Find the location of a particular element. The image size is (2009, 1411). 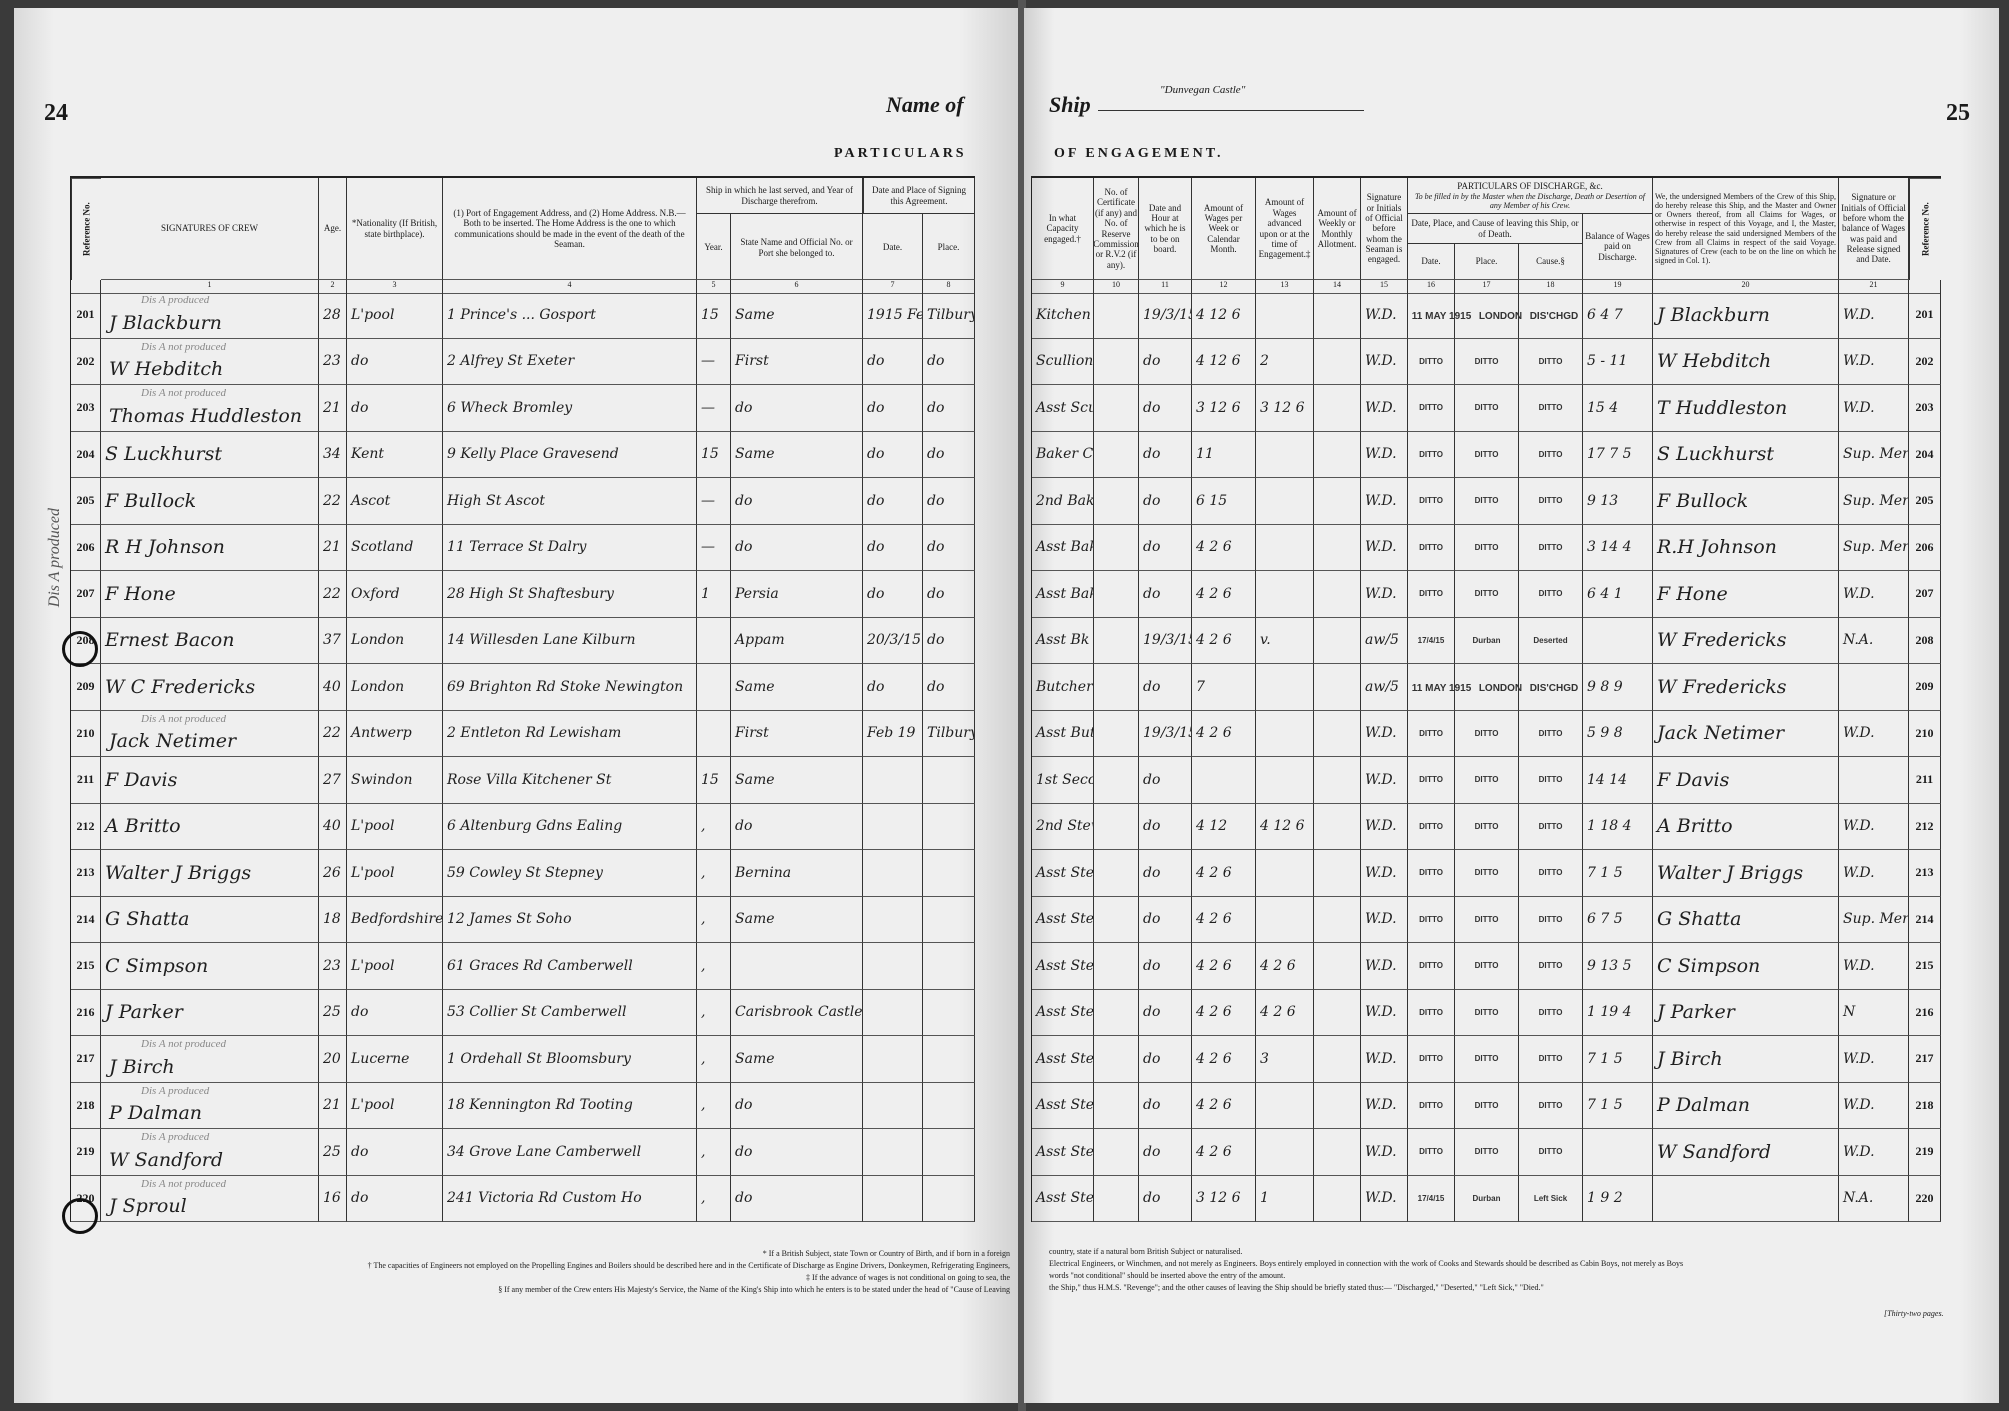

ref-number: 202 is located at coordinates (86, 361).